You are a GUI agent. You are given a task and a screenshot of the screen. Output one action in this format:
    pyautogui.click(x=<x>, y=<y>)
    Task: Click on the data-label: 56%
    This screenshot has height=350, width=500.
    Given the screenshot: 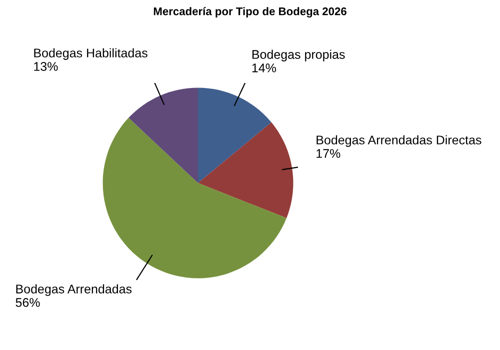 What is the action you would take?
    pyautogui.click(x=28, y=302)
    